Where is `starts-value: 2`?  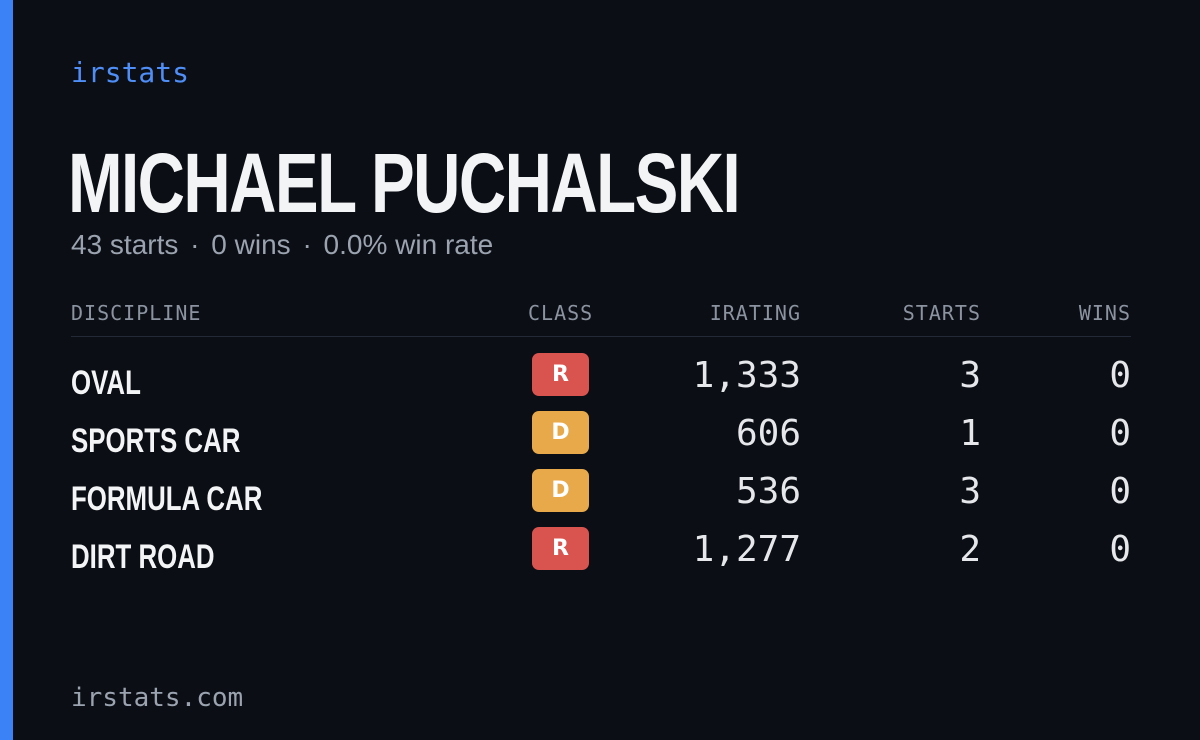 starts-value: 2 is located at coordinates (970, 549).